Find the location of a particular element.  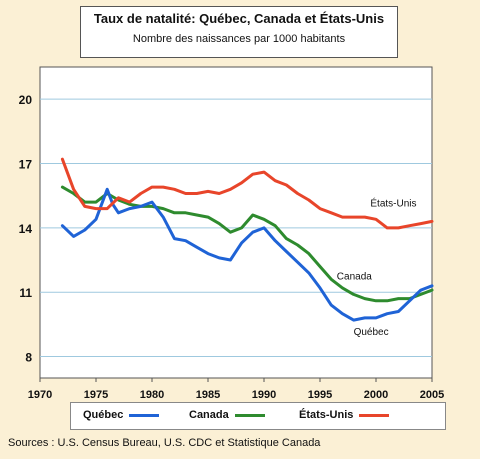

x-tick-label-1980: 1980 is located at coordinates (152, 395).